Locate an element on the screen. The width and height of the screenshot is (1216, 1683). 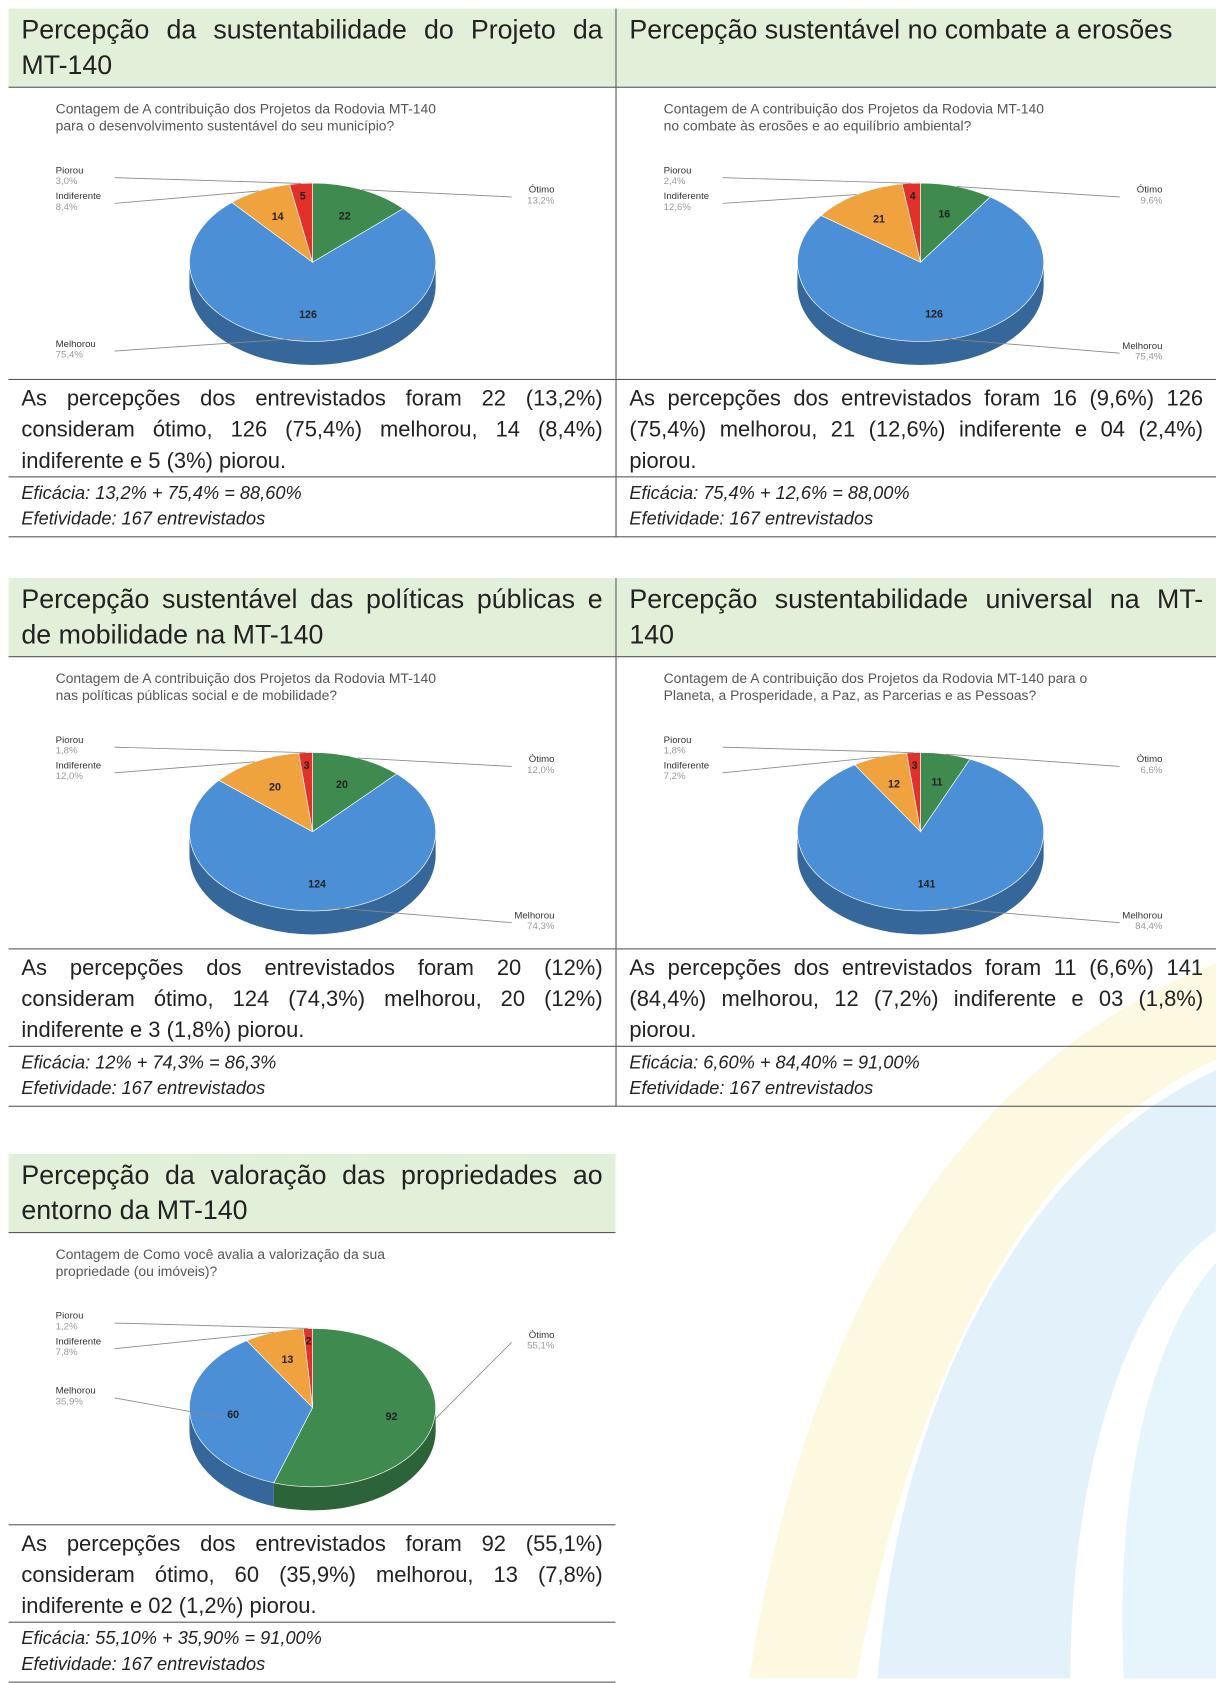
slice-label: 21 is located at coordinates (879, 220).